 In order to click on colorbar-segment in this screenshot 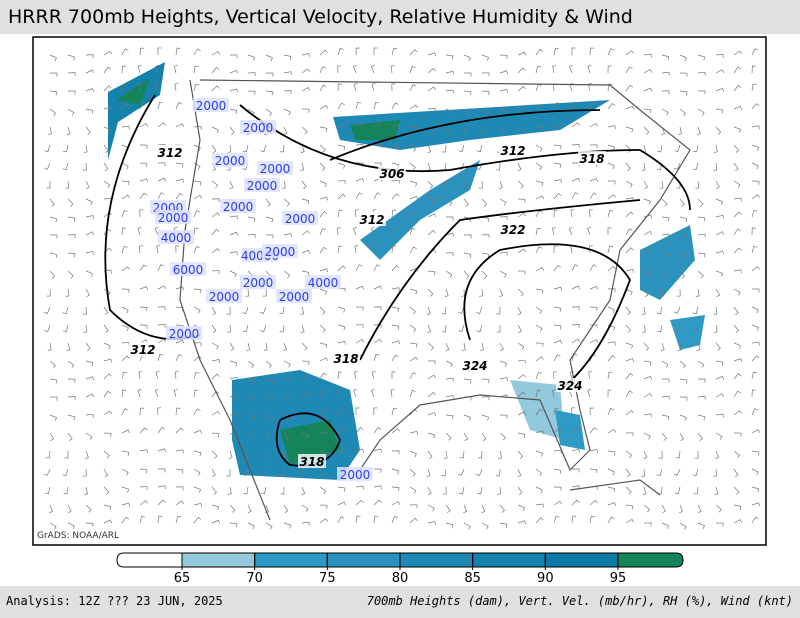, I will do `click(436, 560)`.